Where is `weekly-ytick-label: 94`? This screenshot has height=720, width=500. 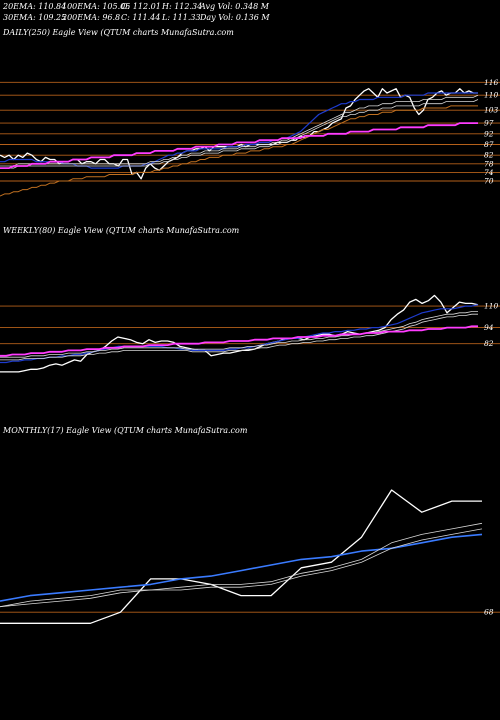 weekly-ytick-label: 94 is located at coordinates (489, 327).